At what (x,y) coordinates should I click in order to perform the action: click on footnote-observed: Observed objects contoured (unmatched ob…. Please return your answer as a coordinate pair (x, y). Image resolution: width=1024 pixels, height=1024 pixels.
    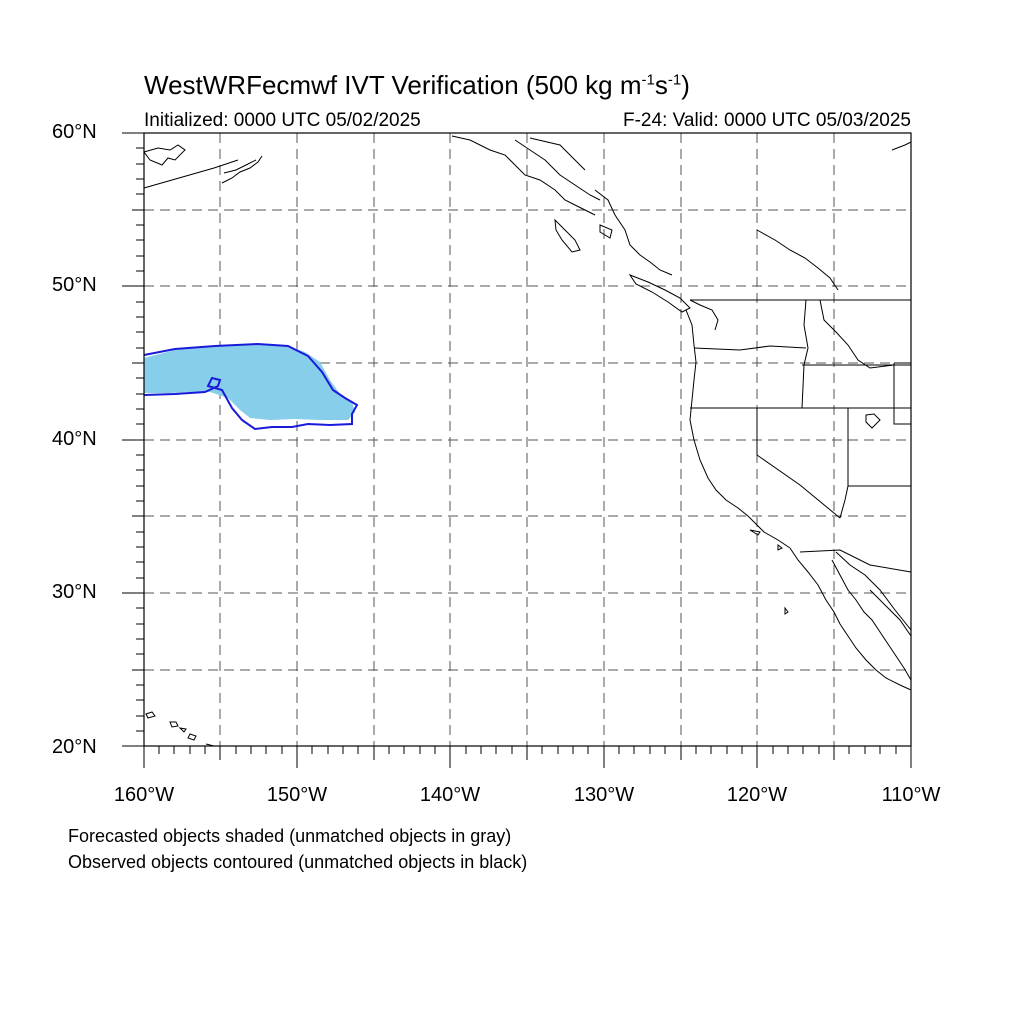
    Looking at the image, I should click on (298, 862).